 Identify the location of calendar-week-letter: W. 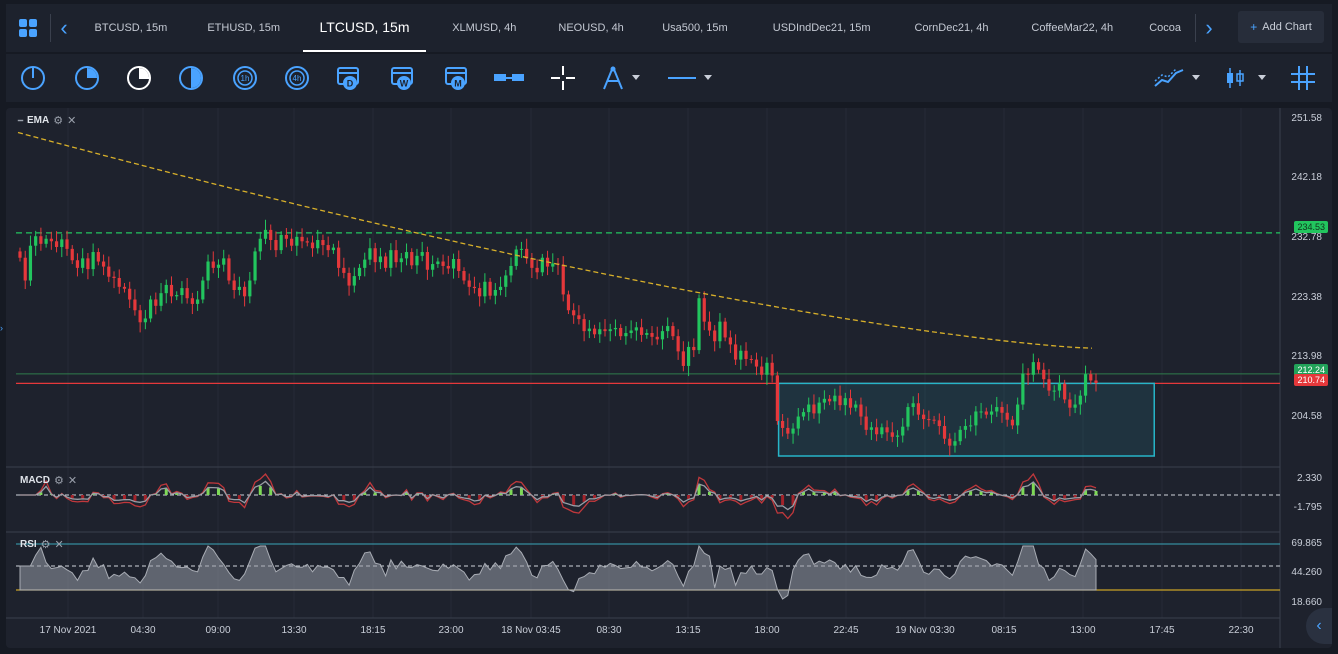
(404, 84).